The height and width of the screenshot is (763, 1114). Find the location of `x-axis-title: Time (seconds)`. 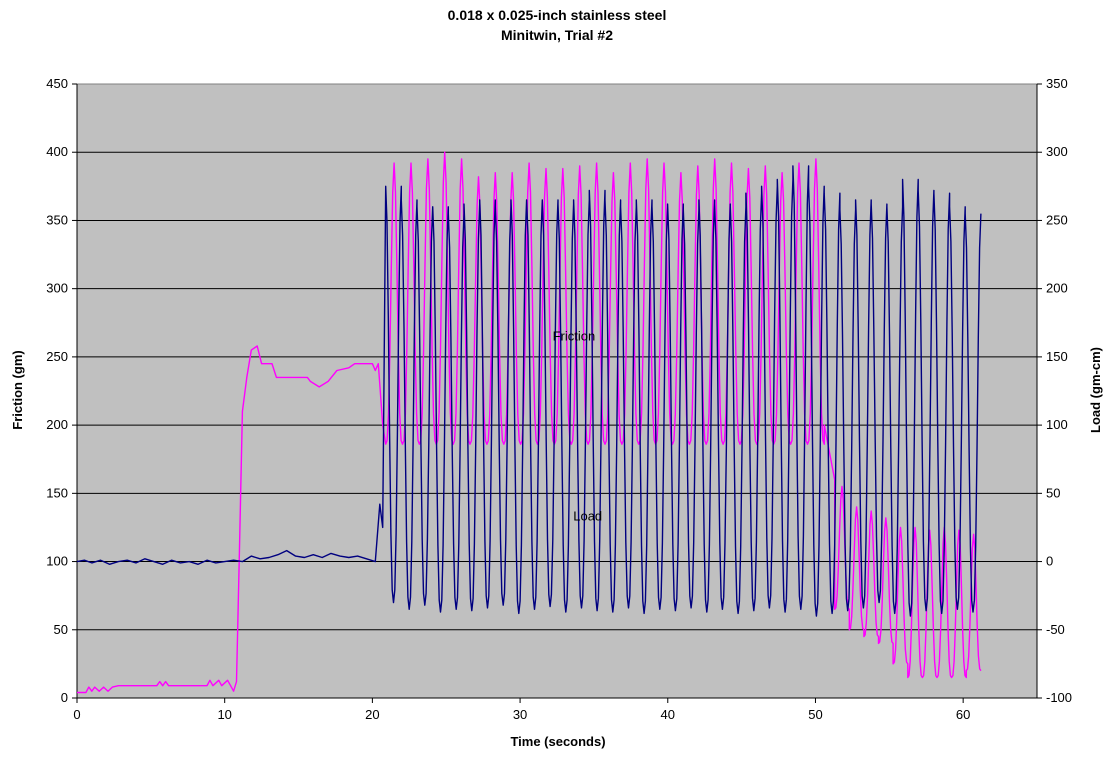

x-axis-title: Time (seconds) is located at coordinates (557, 741).